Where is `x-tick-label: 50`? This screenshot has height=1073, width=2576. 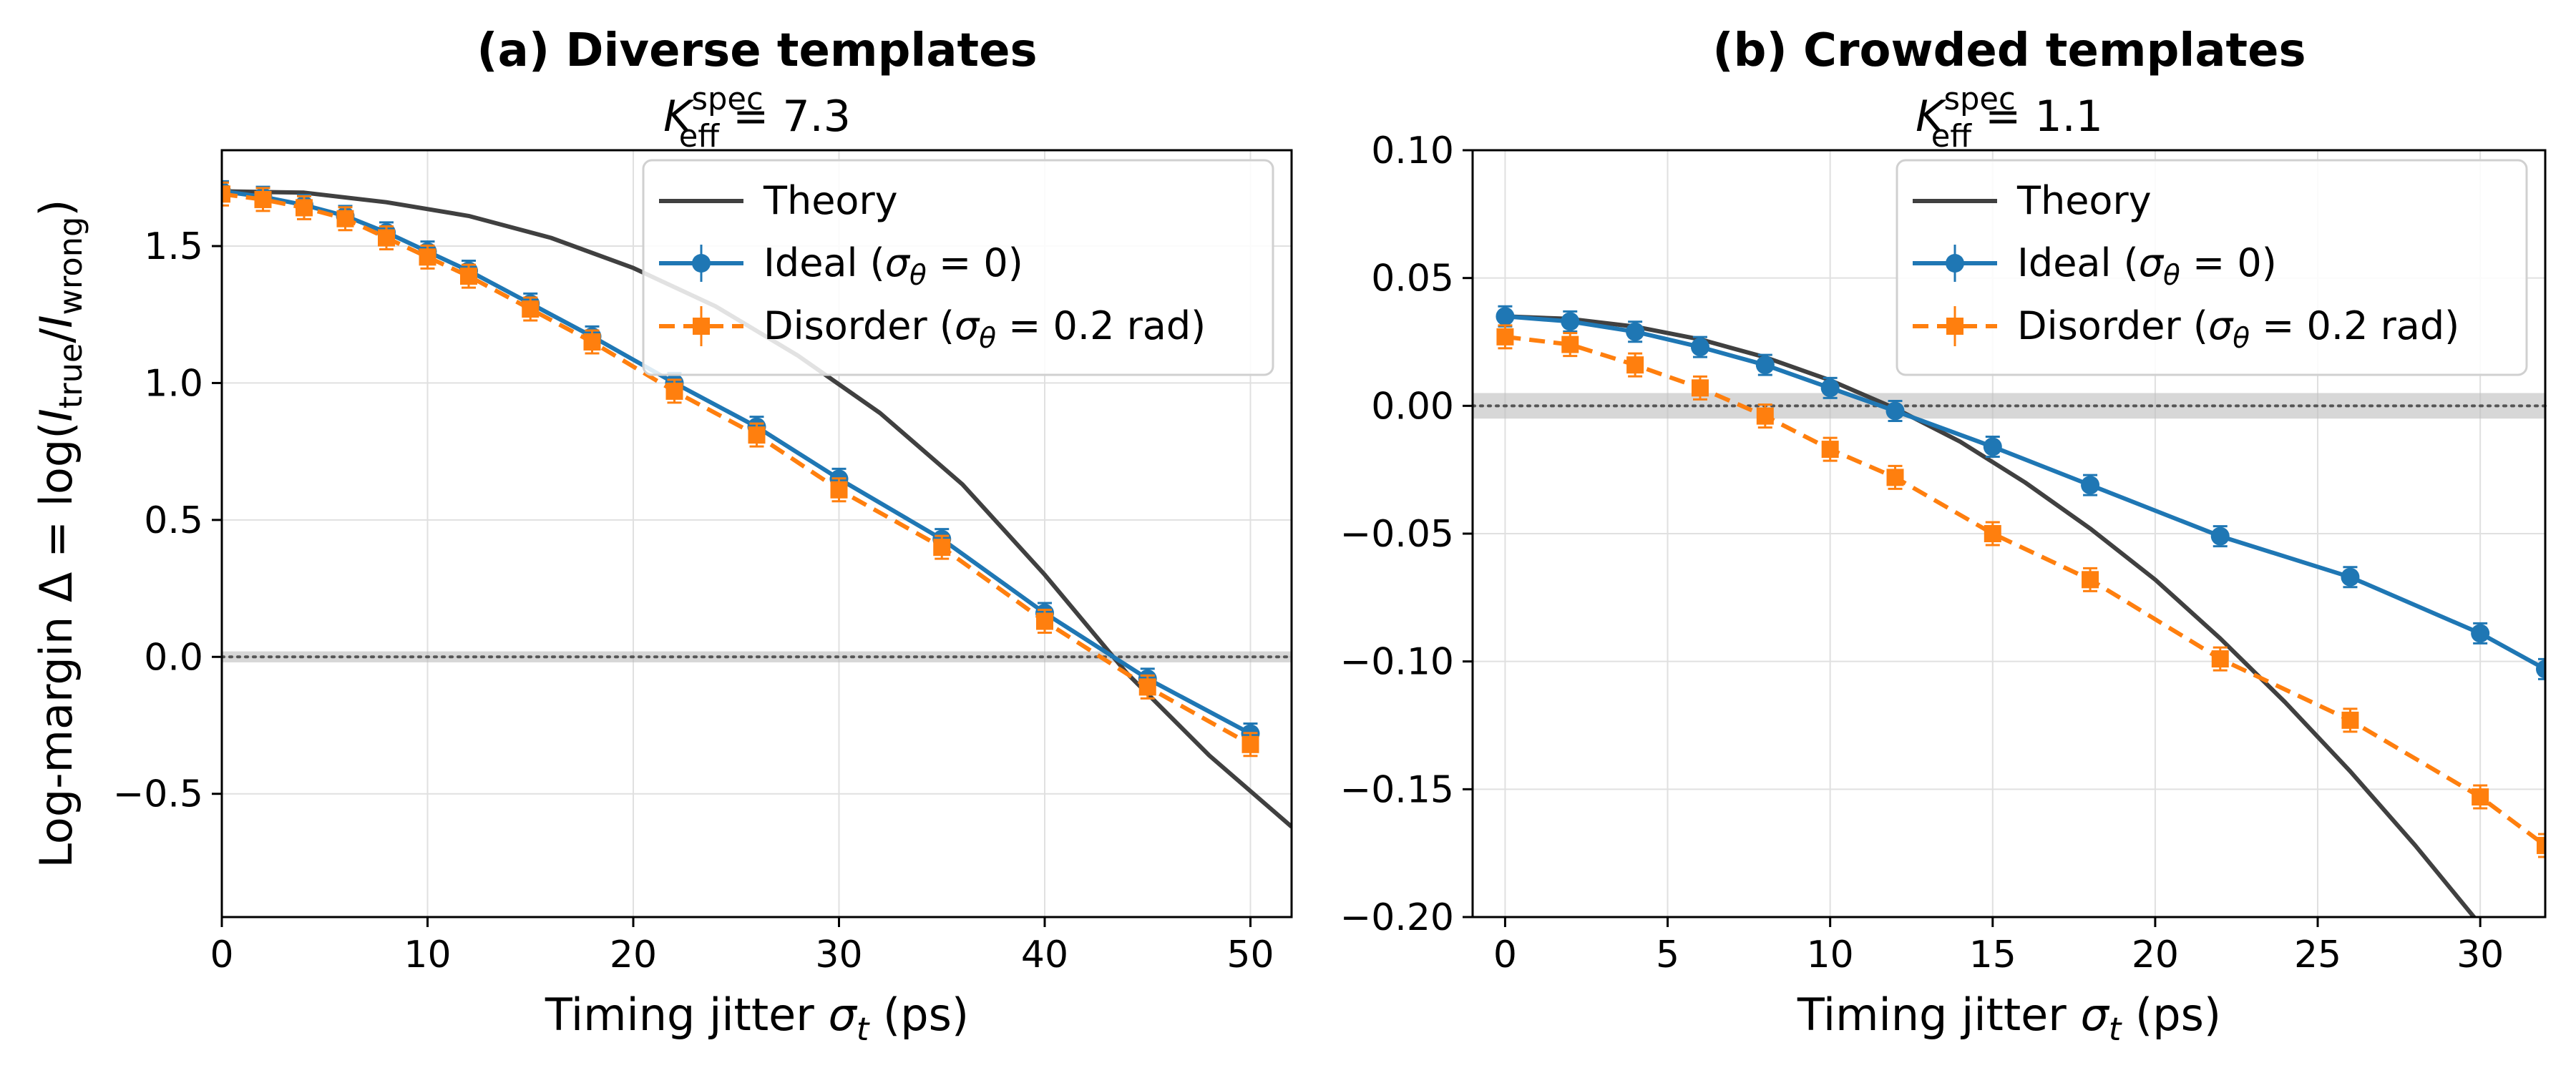 x-tick-label: 50 is located at coordinates (1250, 955).